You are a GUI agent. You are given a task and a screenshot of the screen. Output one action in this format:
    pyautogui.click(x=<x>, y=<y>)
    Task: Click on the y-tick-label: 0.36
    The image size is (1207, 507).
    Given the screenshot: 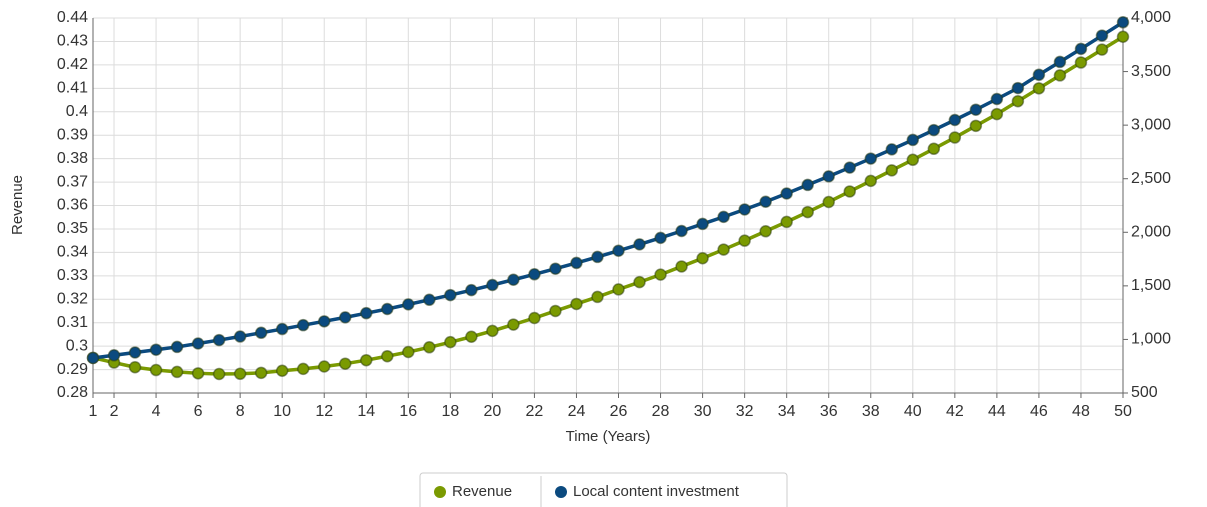 What is the action you would take?
    pyautogui.click(x=72, y=205)
    